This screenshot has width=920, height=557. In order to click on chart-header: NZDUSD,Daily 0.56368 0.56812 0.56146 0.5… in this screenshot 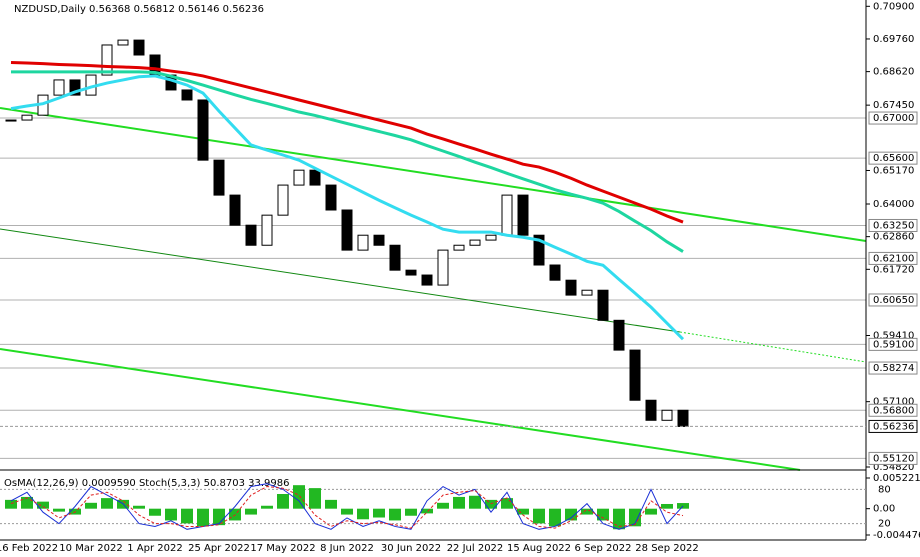, I will do `click(139, 9)`.